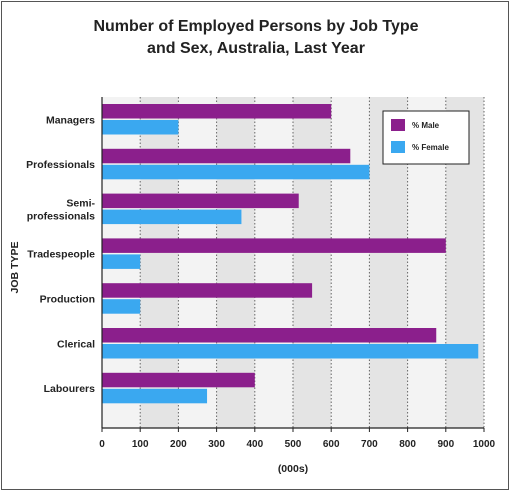 Image resolution: width=512 pixels, height=493 pixels. What do you see at coordinates (140, 444) in the screenshot?
I see `x-tick-label: 100` at bounding box center [140, 444].